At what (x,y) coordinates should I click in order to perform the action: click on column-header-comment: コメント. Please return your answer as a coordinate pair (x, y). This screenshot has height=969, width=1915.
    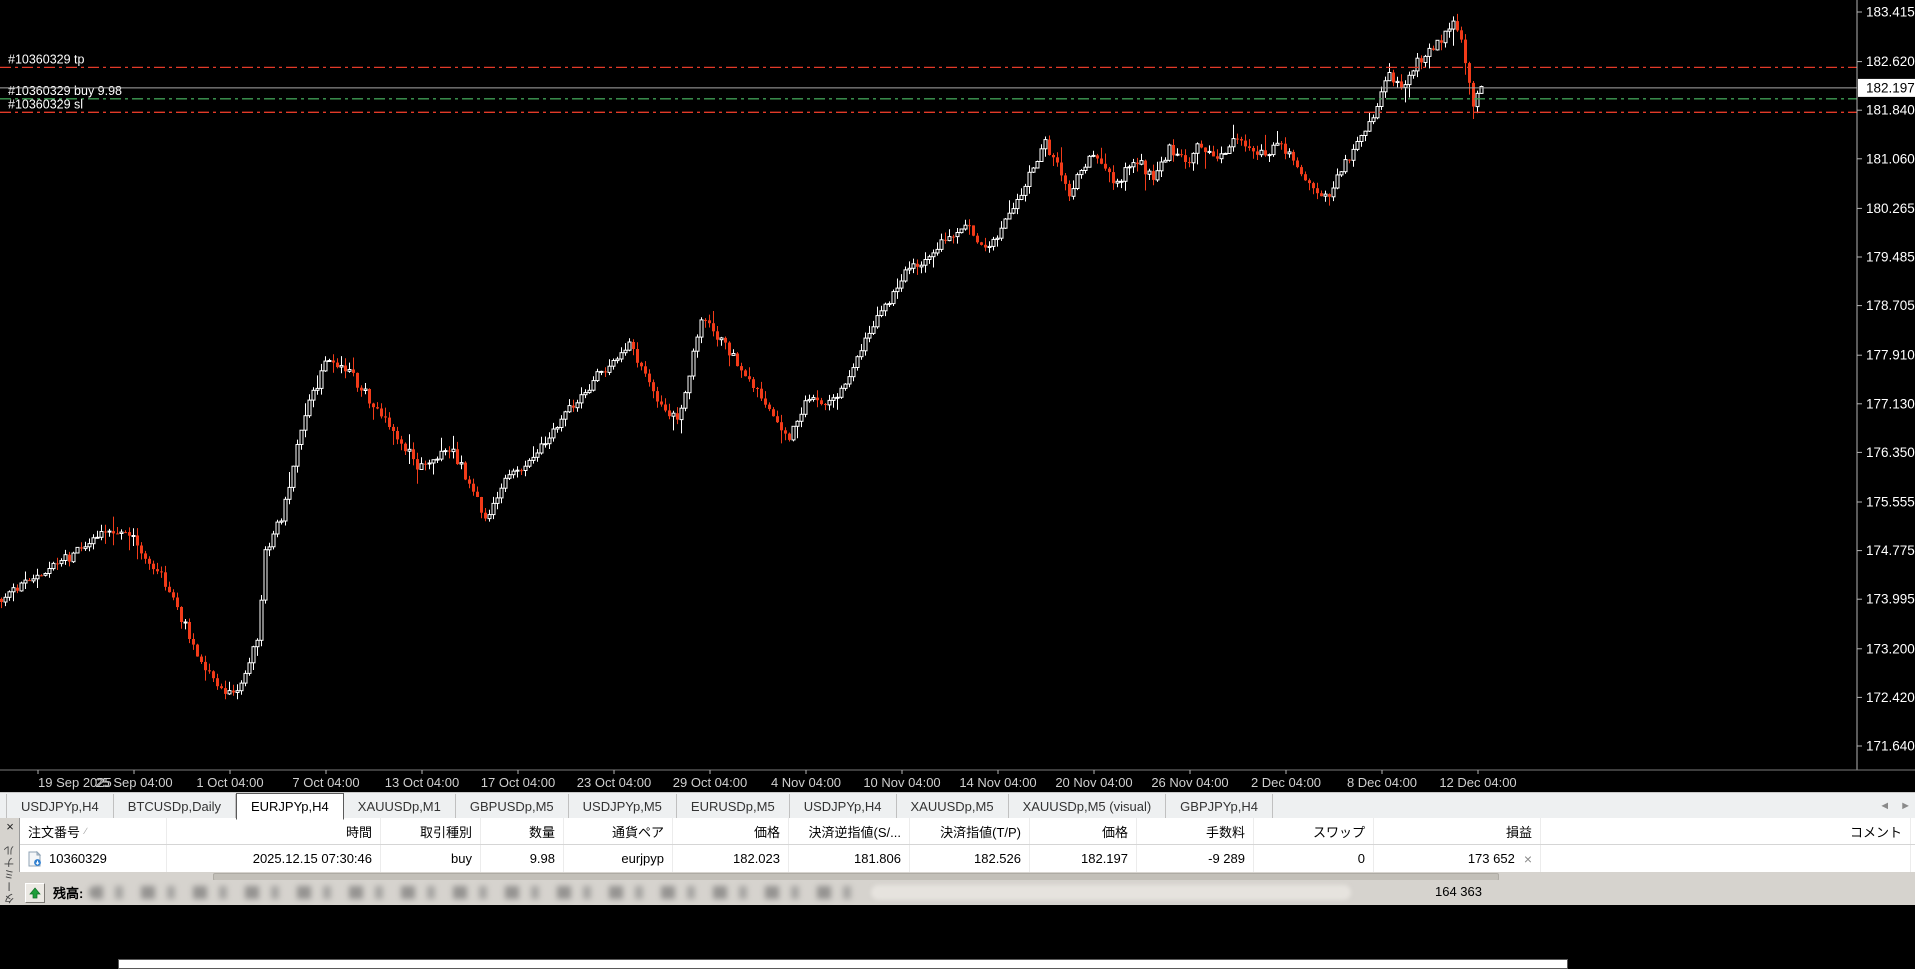
    Looking at the image, I should click on (1726, 831).